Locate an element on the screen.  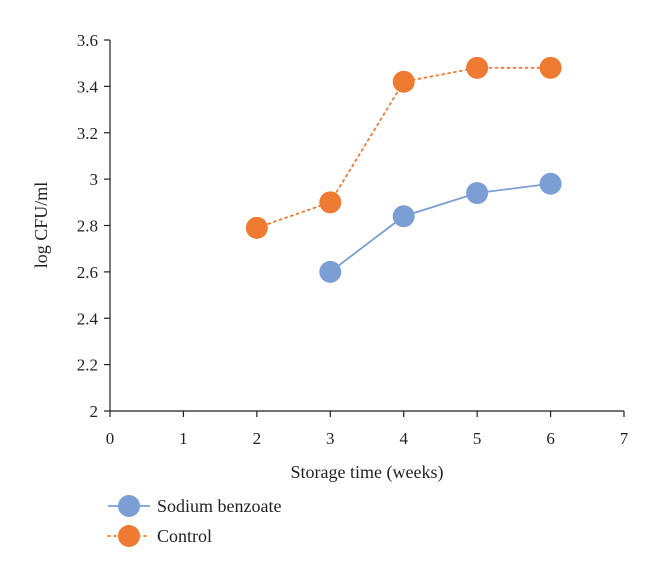
x-tick-label: 0 is located at coordinates (110, 438).